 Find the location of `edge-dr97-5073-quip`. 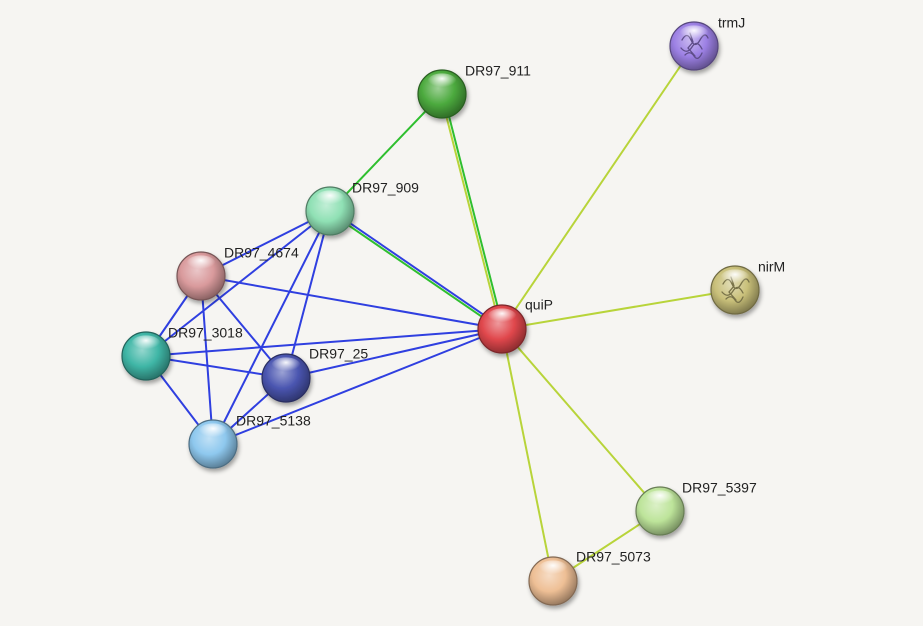

edge-dr97-5073-quip is located at coordinates (527, 455).